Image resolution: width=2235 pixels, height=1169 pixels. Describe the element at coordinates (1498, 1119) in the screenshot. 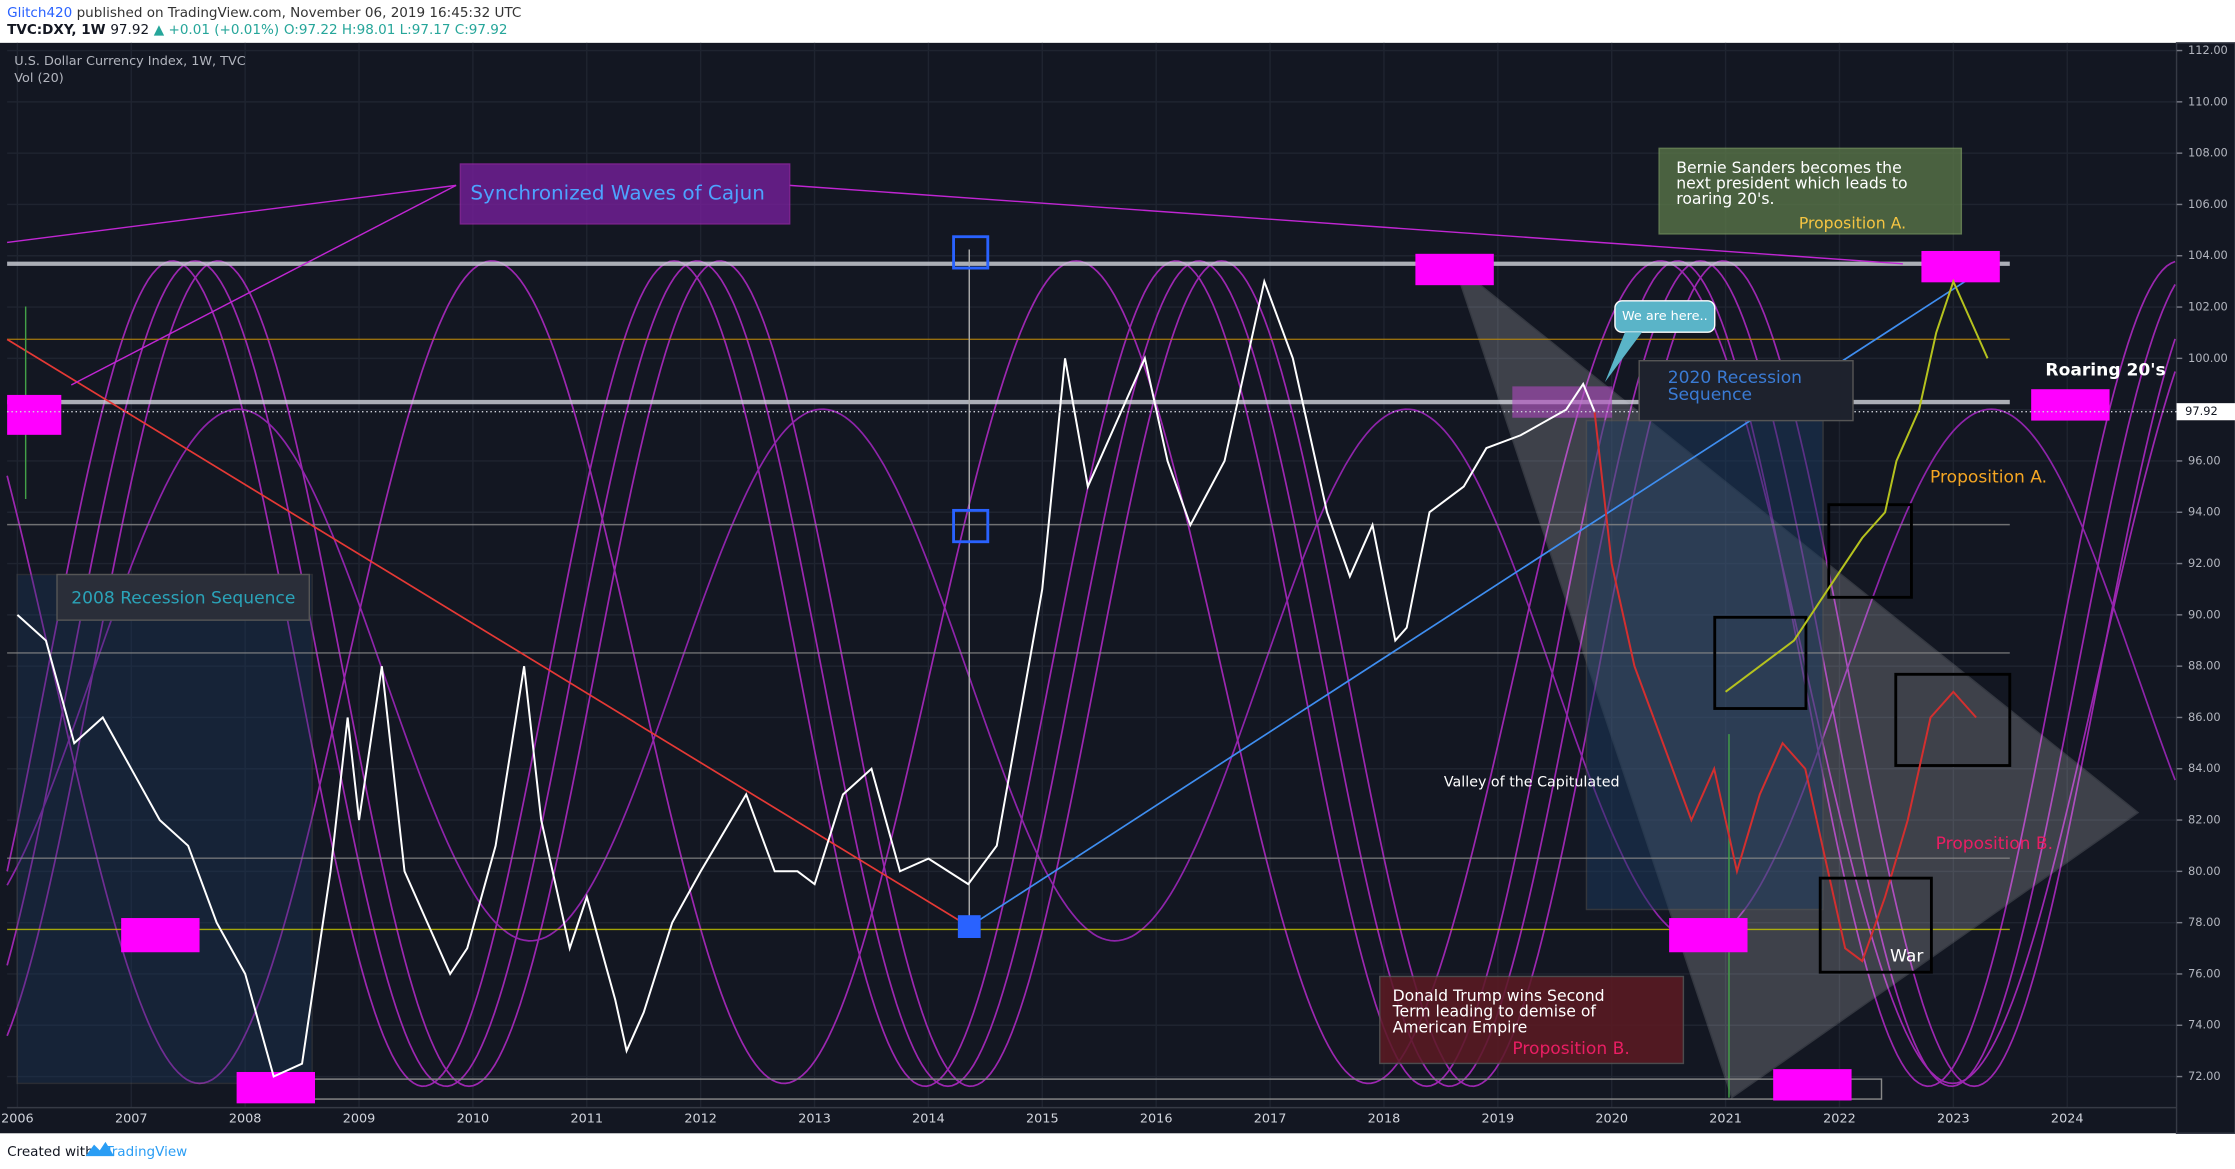

I see `x-tick-label: 2019` at that location.